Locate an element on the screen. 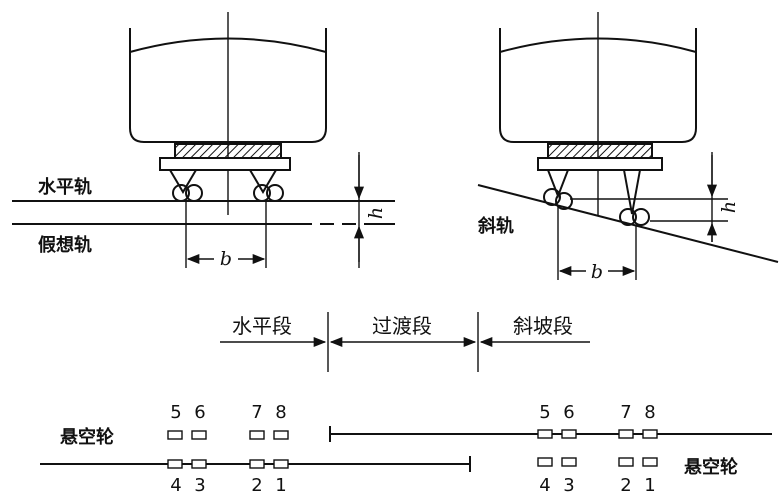 The height and width of the screenshot is (500, 781). slope-rail-label: 斜轨 is located at coordinates (495, 226).